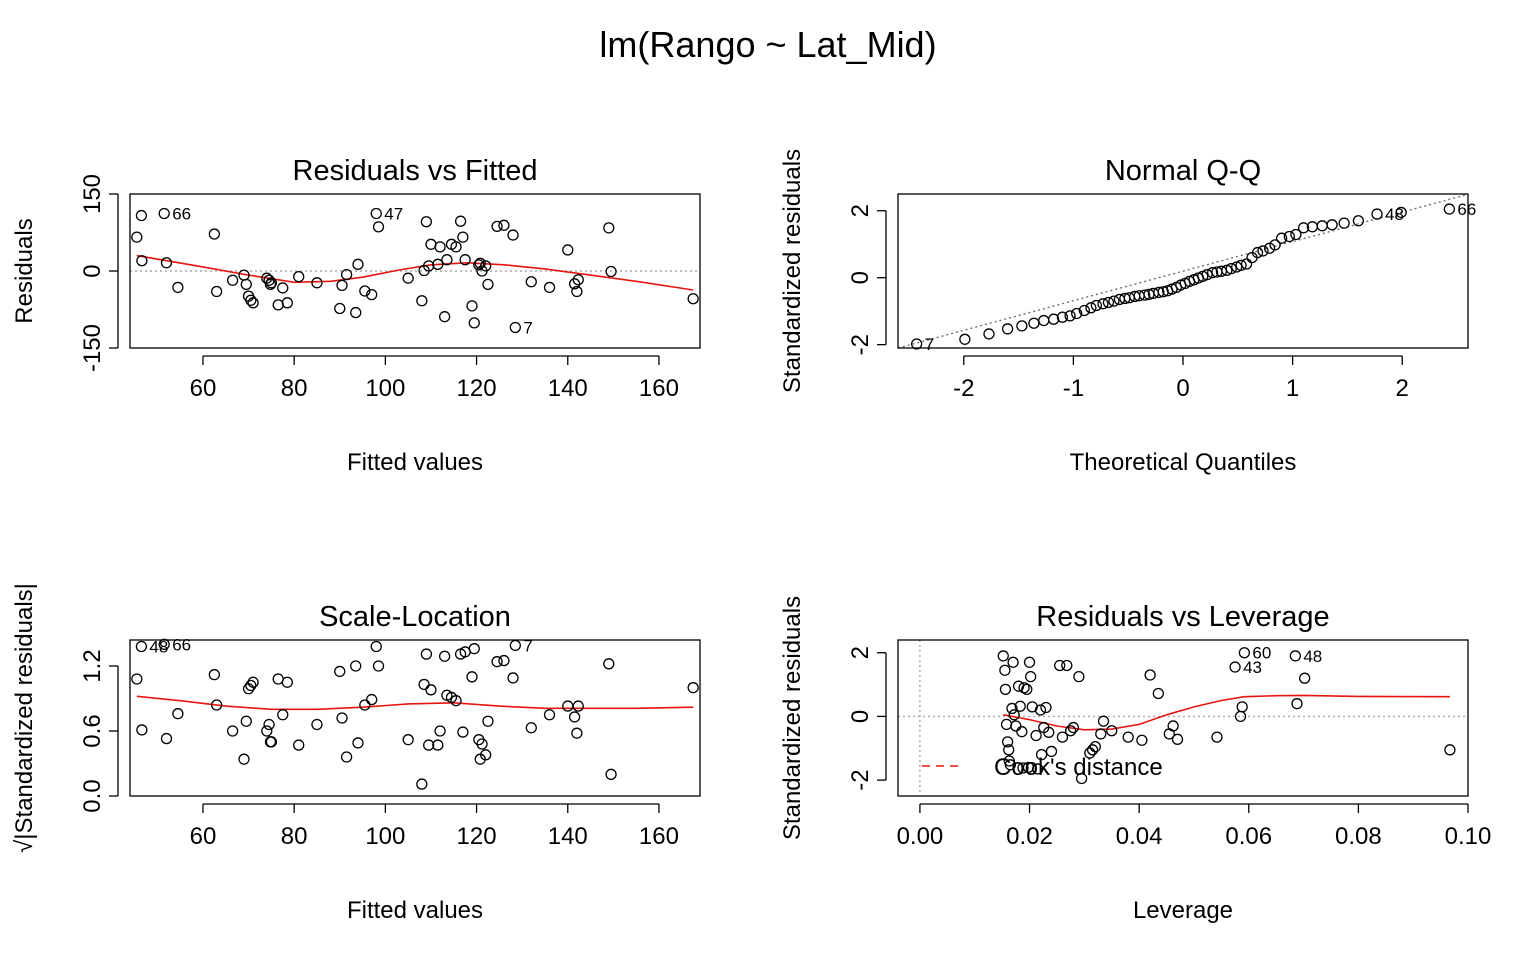 This screenshot has width=1536, height=960. Describe the element at coordinates (1182, 388) in the screenshot. I see `x-tick-label: 0` at that location.